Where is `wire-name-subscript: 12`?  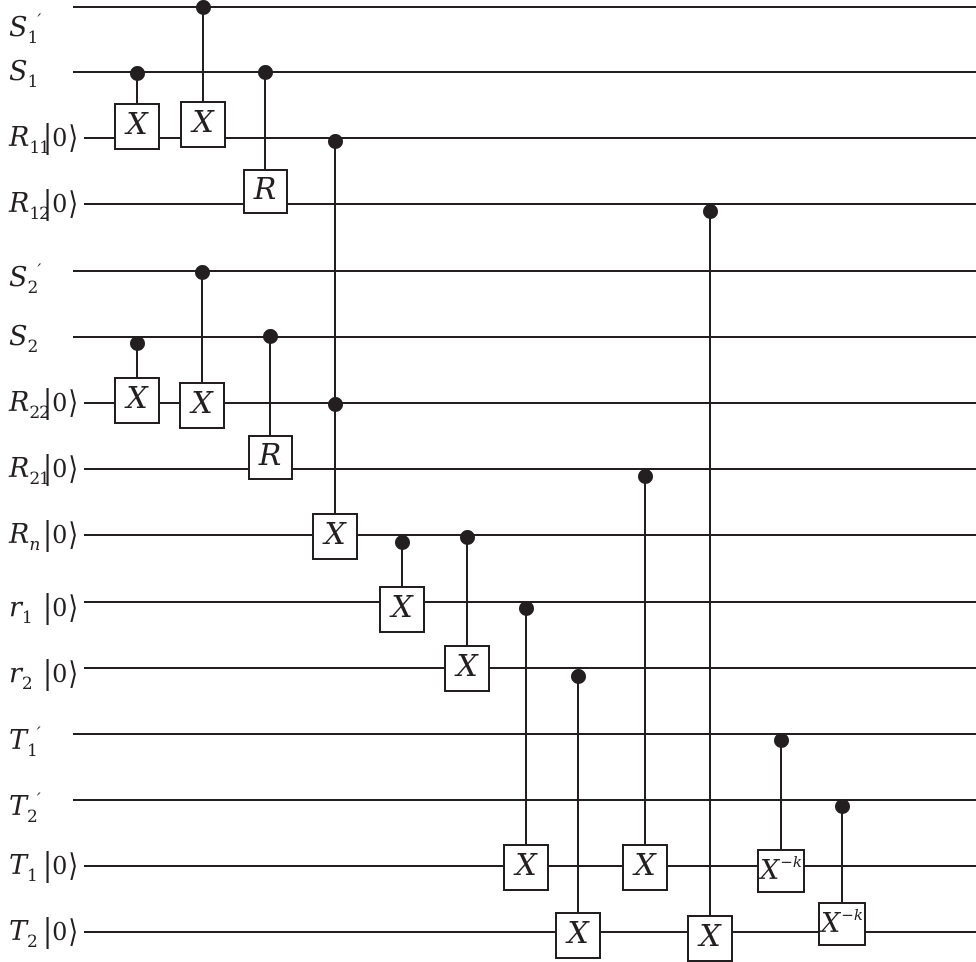 wire-name-subscript: 12 is located at coordinates (39, 214).